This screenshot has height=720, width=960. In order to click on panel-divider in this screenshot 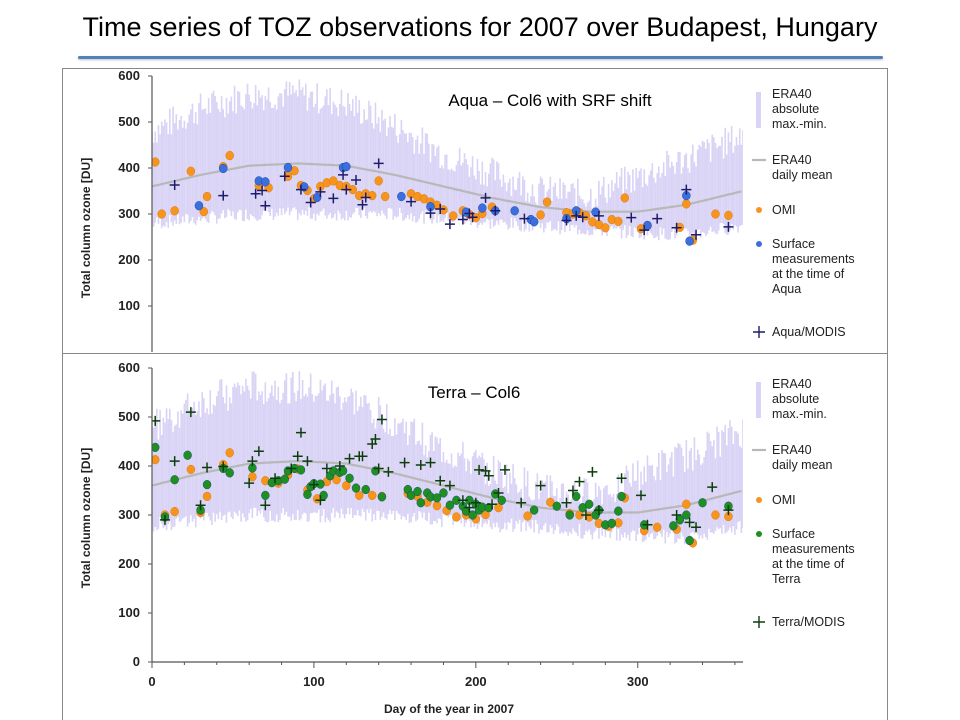, I will do `click(475, 353)`.